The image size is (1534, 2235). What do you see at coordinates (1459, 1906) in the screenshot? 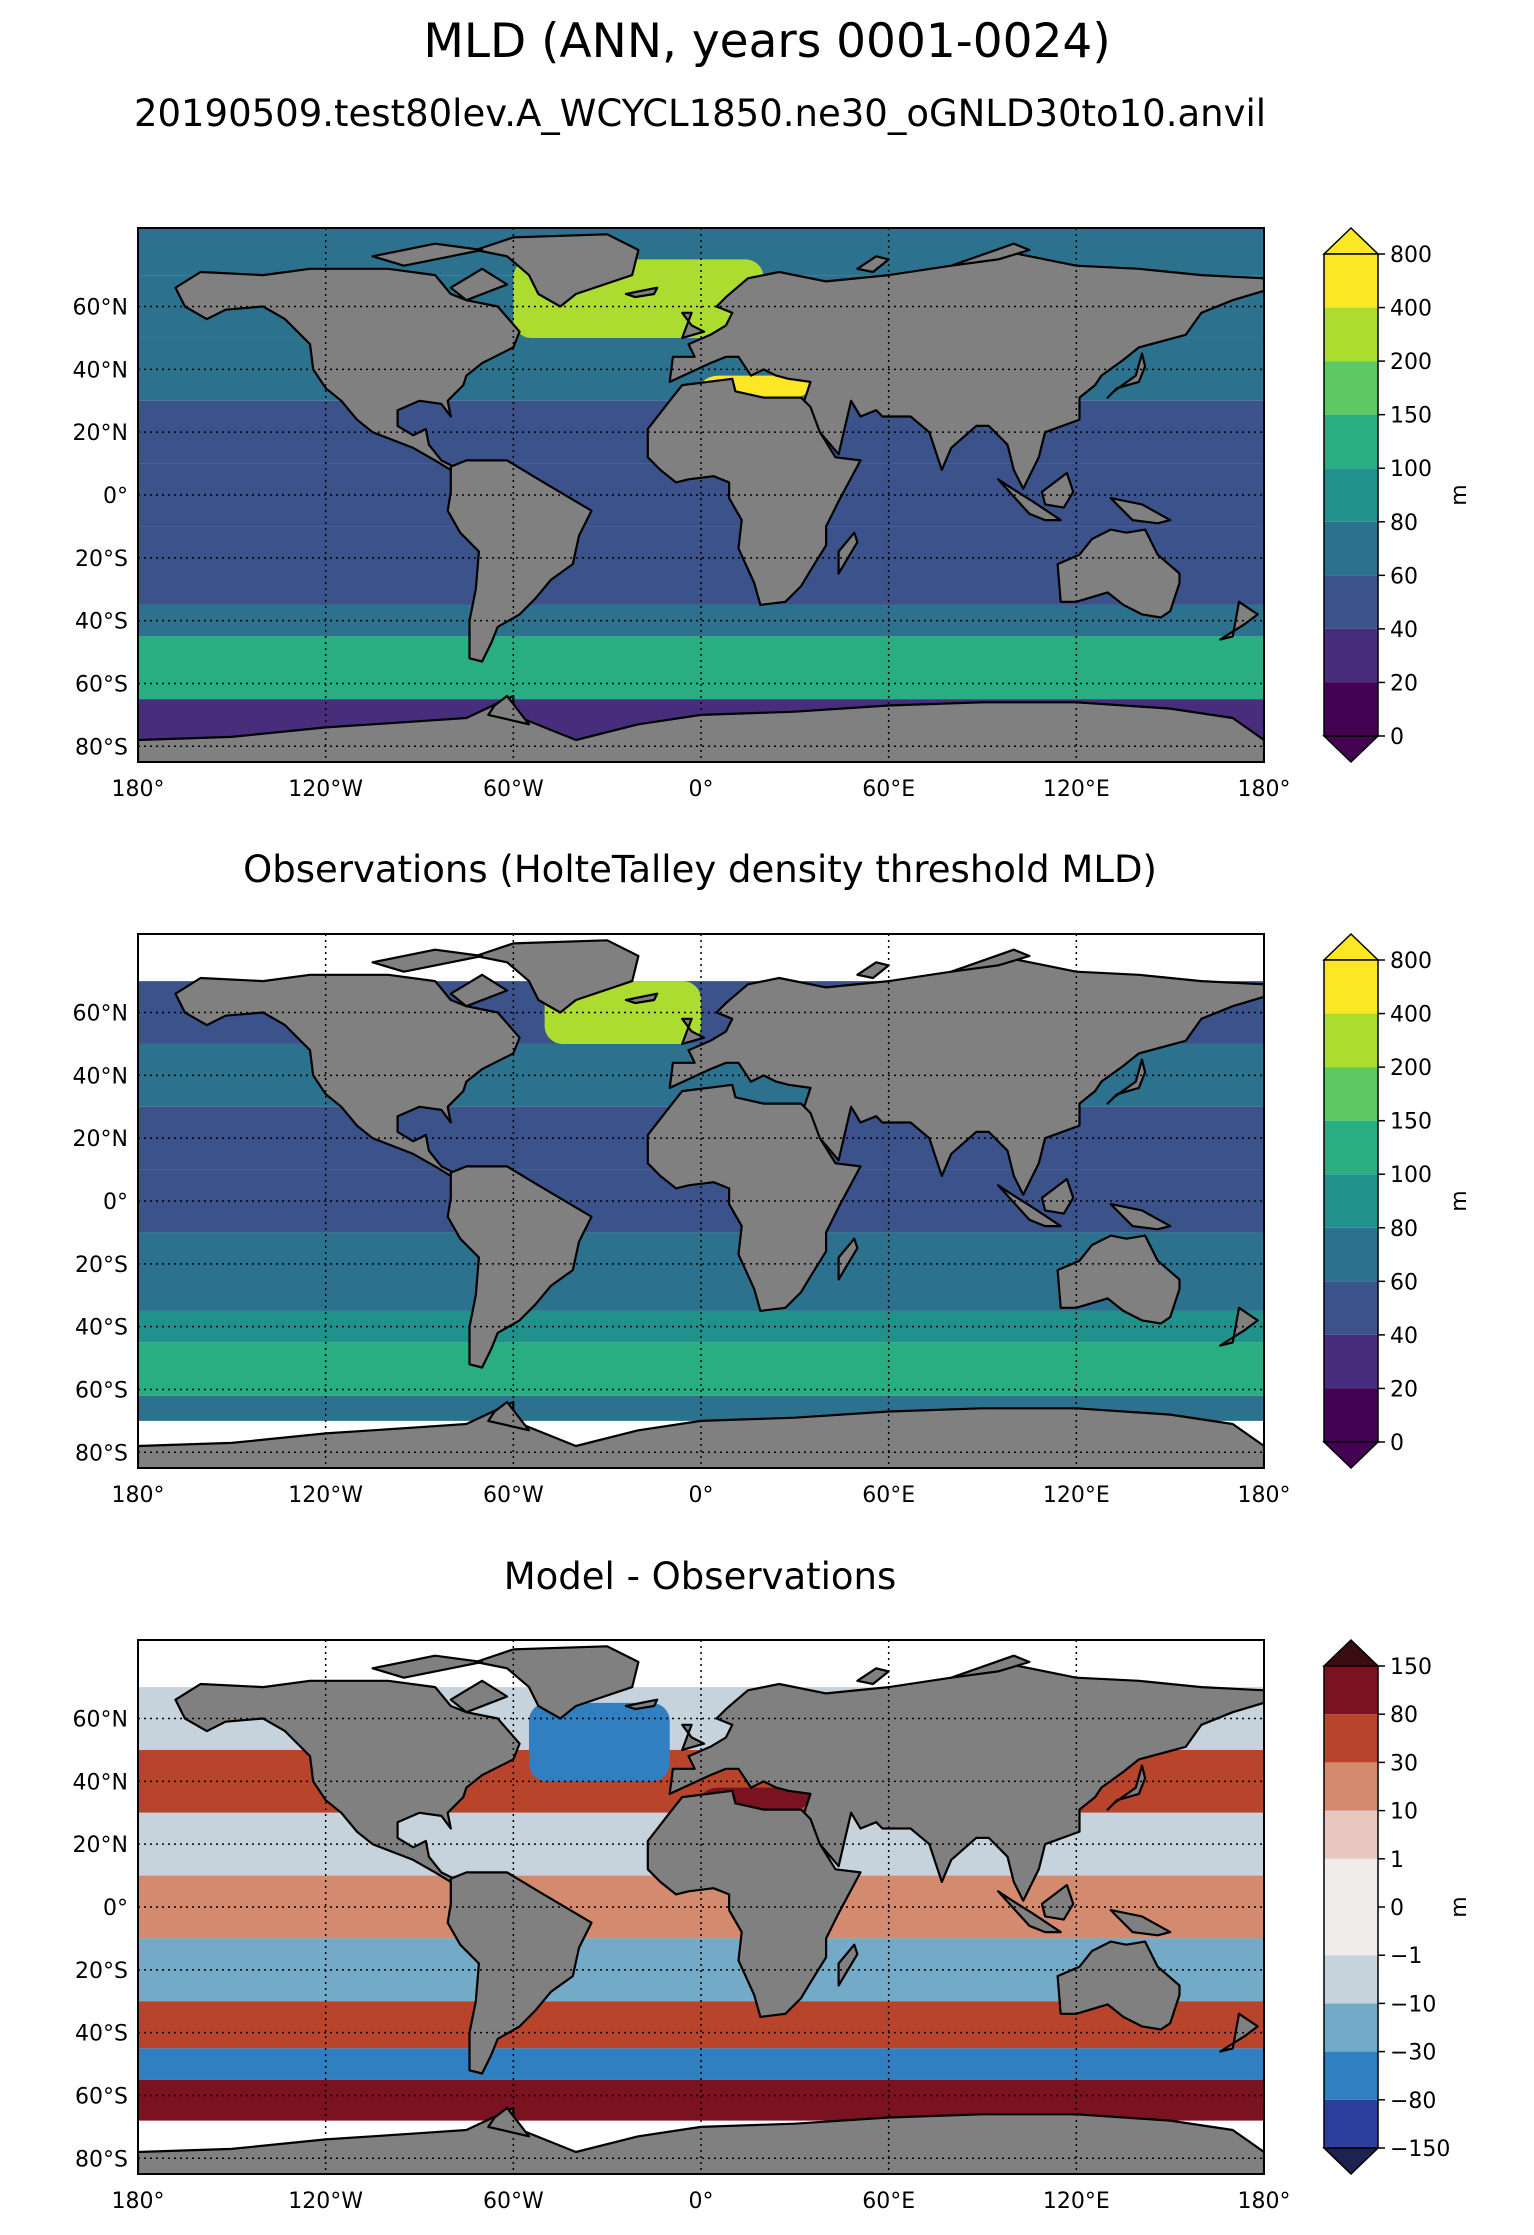
I see `colorbar-label: m` at bounding box center [1459, 1906].